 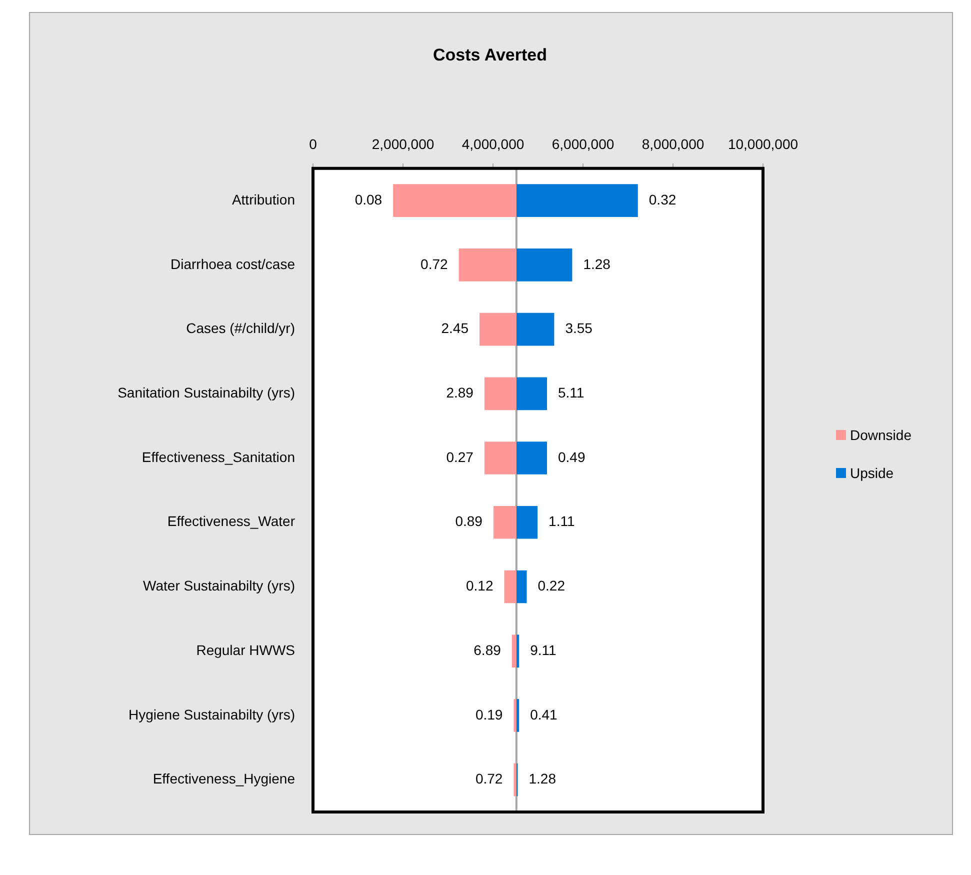 What do you see at coordinates (219, 586) in the screenshot?
I see `y-tick-label: Water Sustainabilty (yrs)` at bounding box center [219, 586].